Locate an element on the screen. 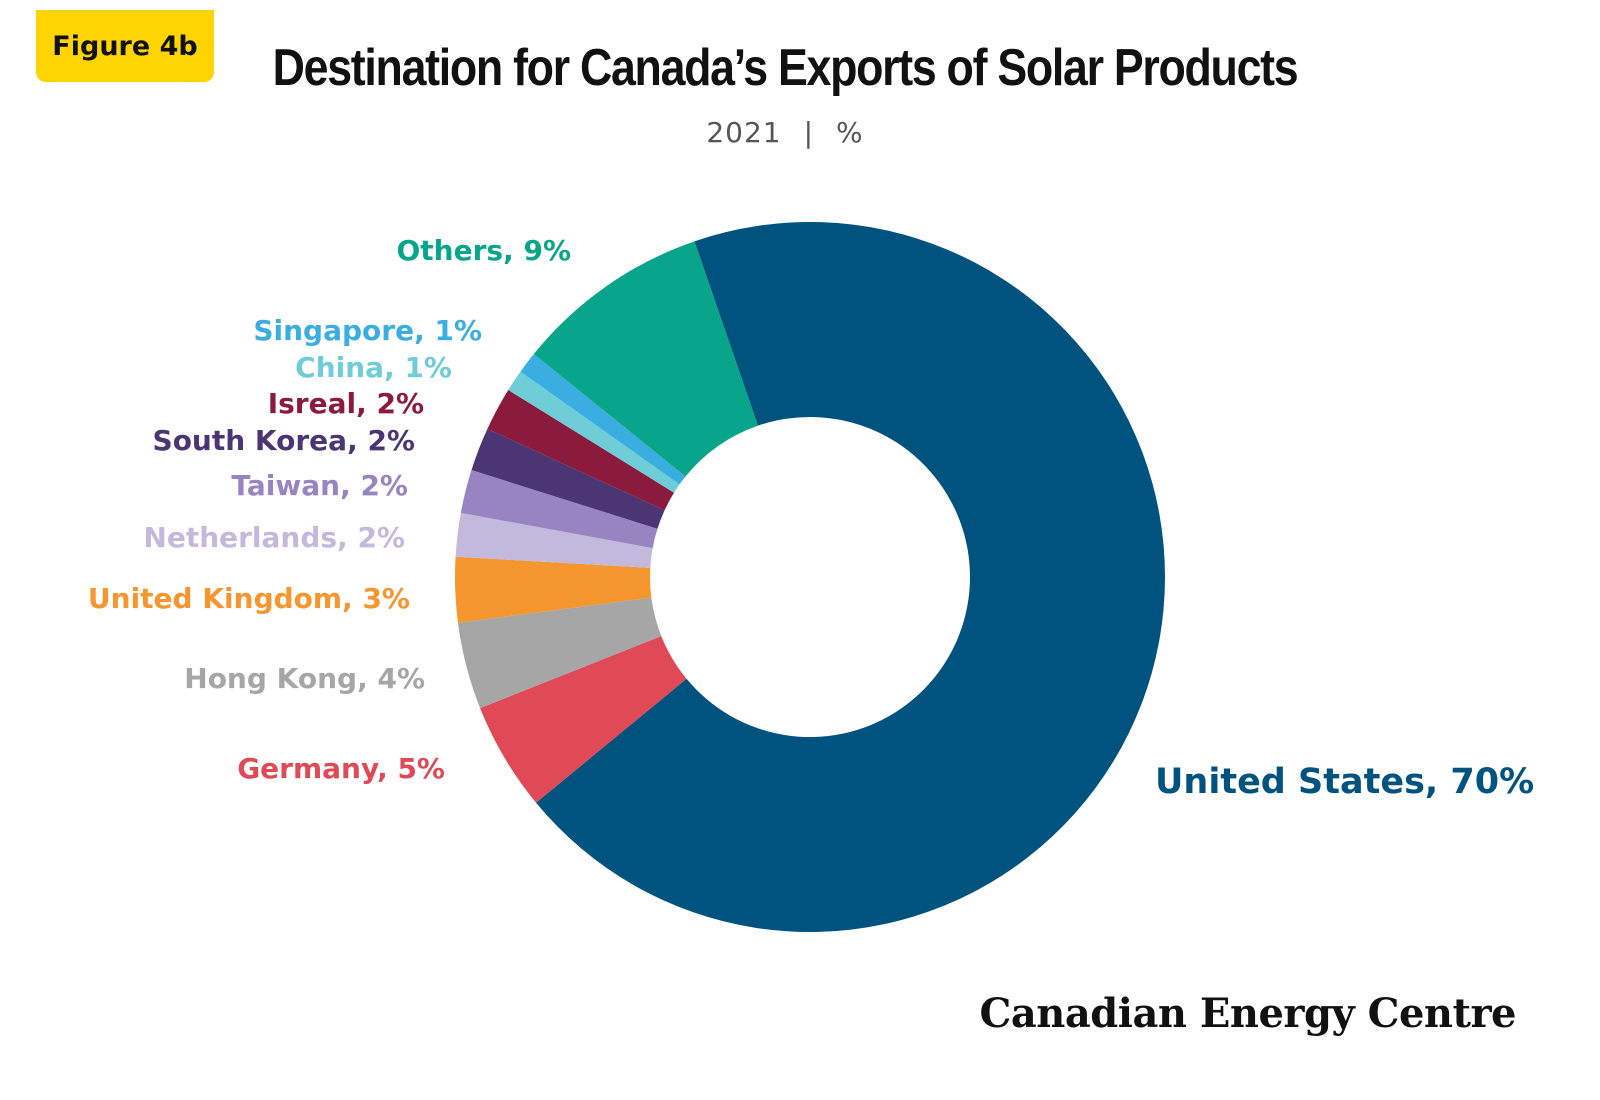 The width and height of the screenshot is (1600, 1100). slice-germany is located at coordinates (583, 719).